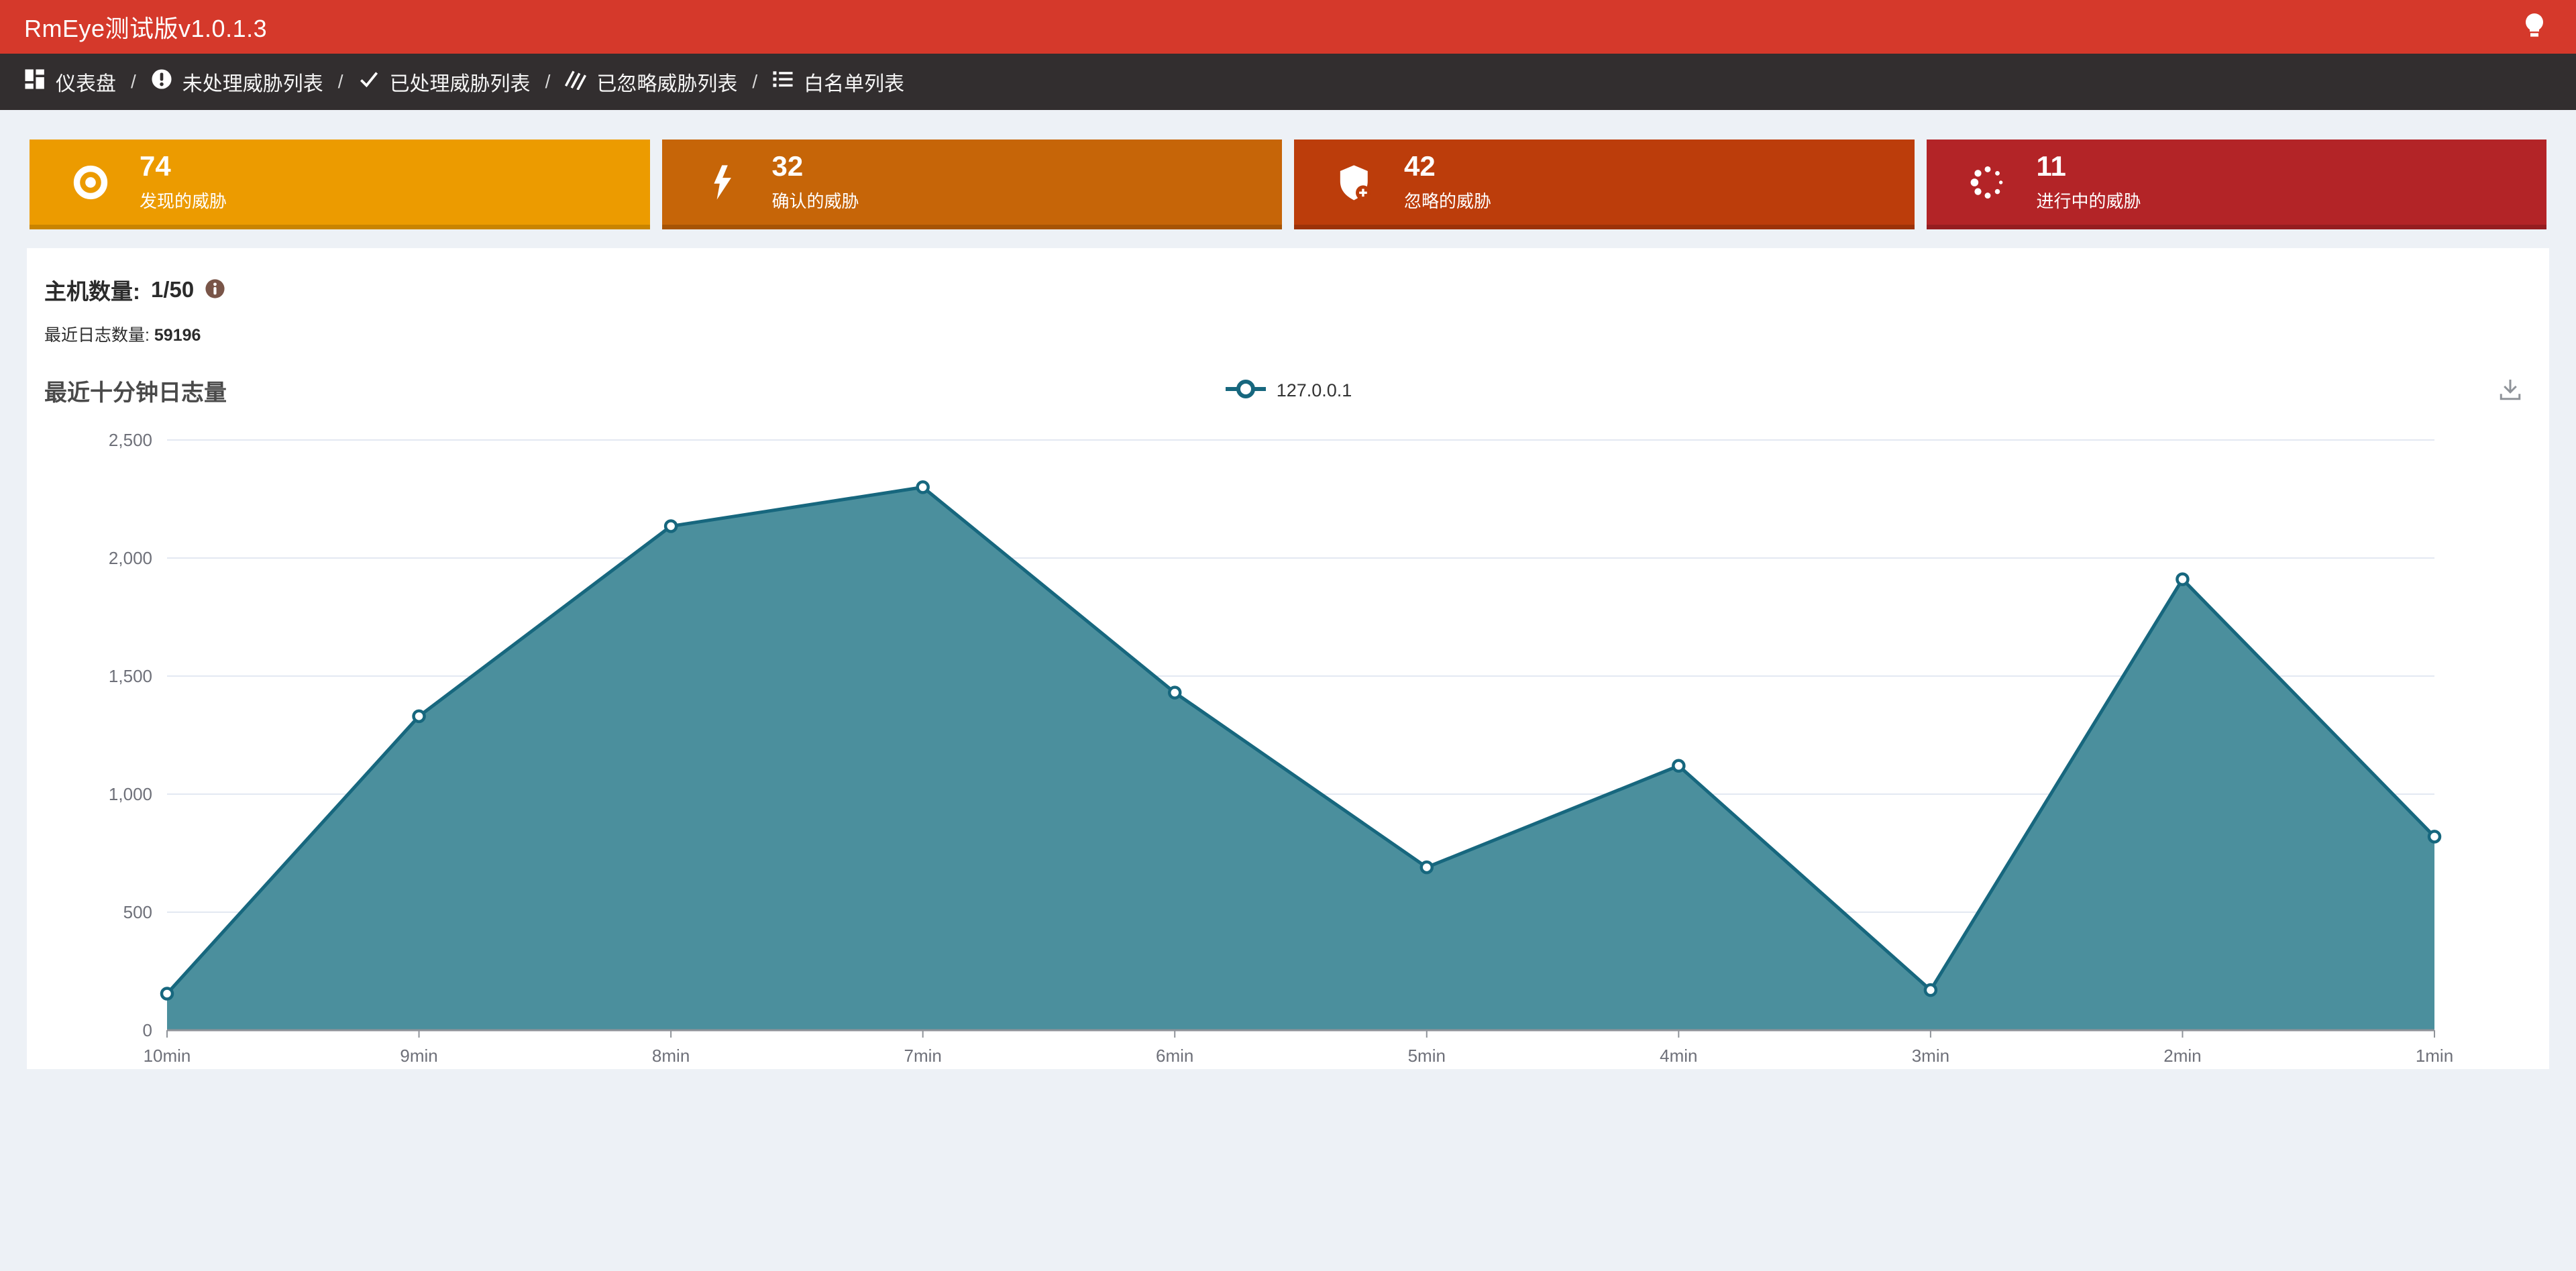 The image size is (2576, 1271). I want to click on nav-item-handled-threats: 已处理威胁列表, so click(444, 82).